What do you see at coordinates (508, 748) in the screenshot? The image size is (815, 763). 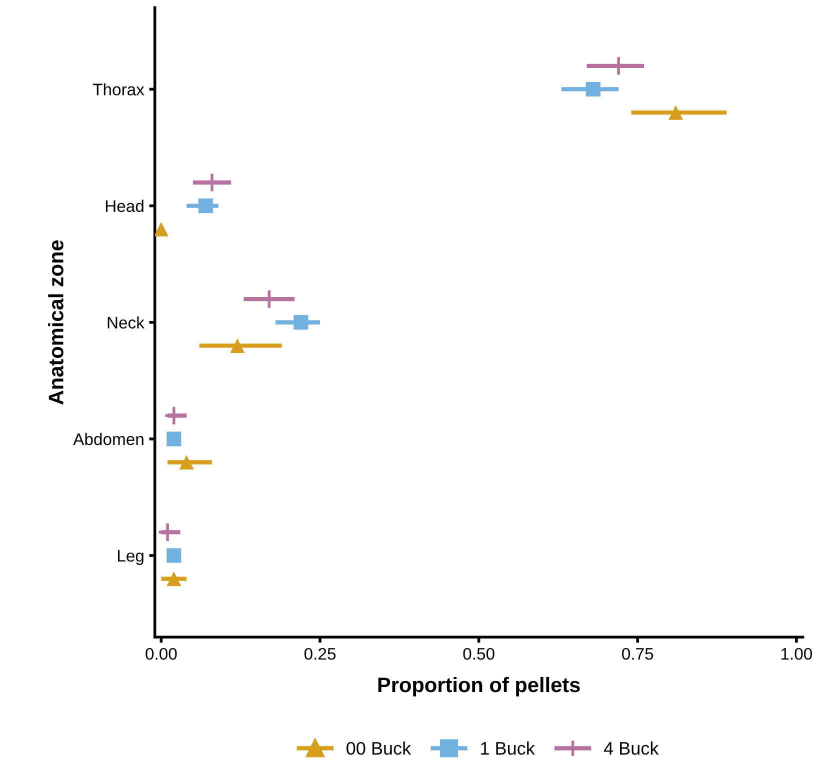 I see `legend-label: 1 Buck` at bounding box center [508, 748].